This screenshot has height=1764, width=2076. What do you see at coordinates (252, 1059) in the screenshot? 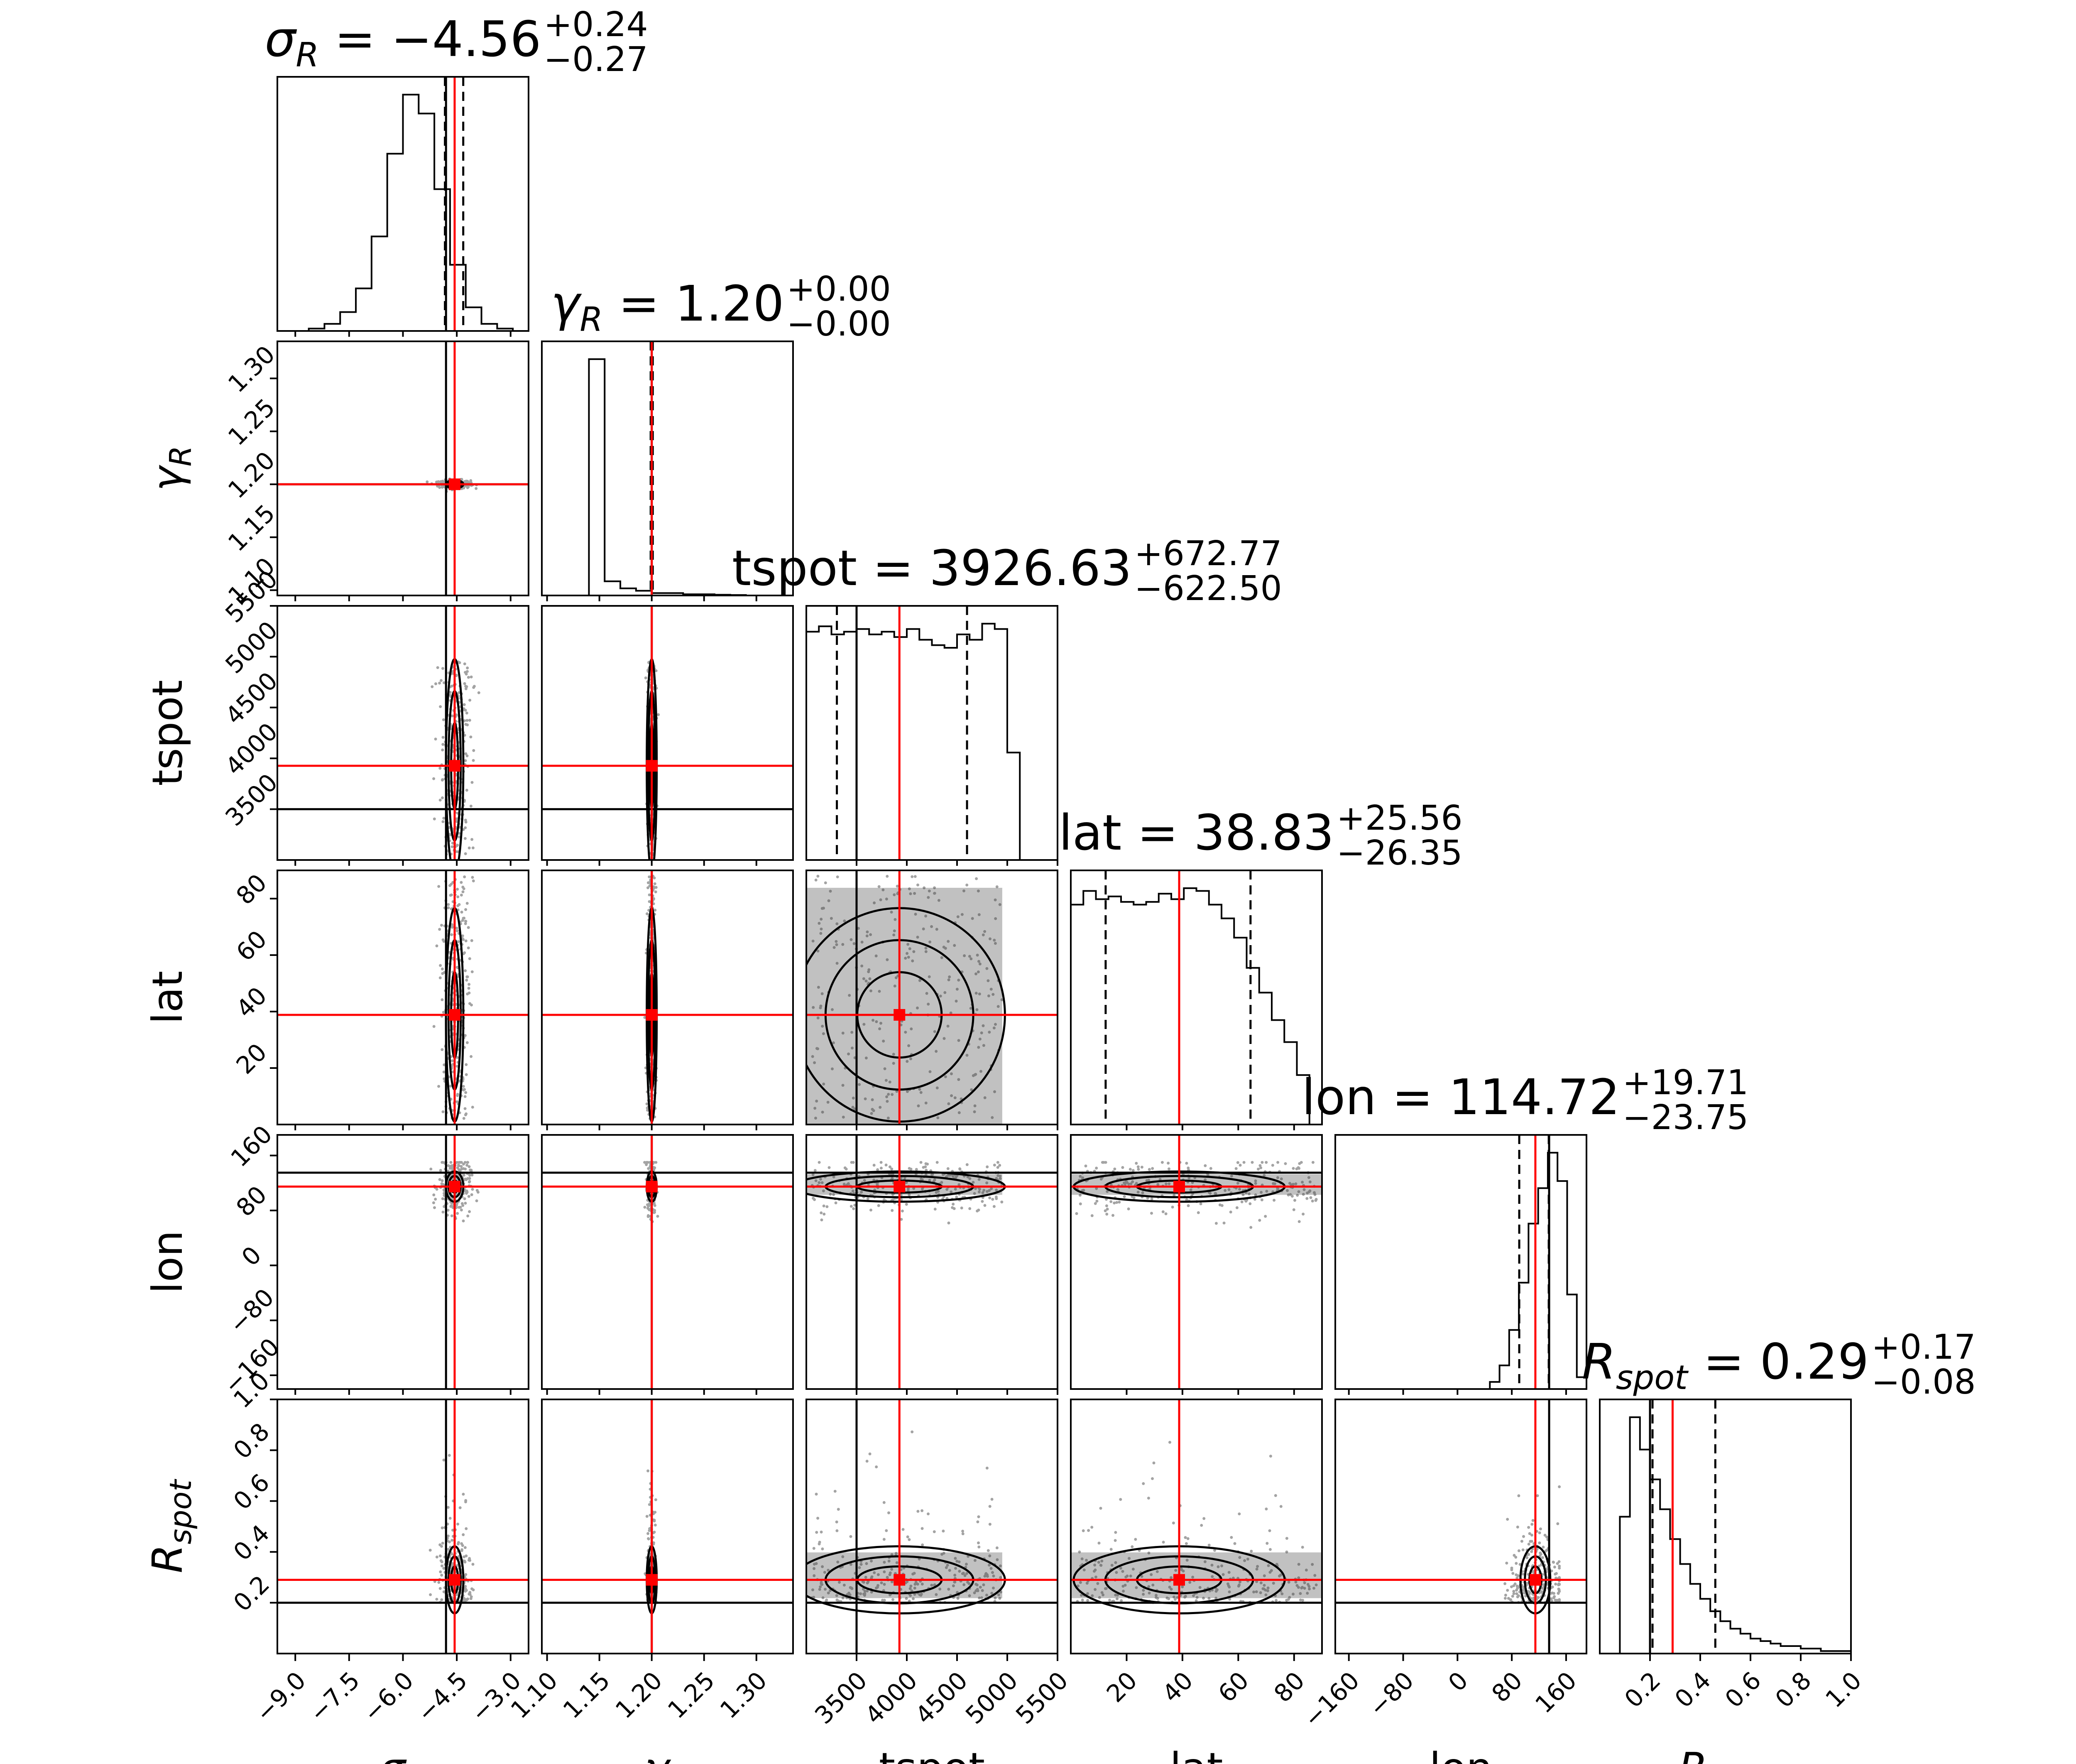
I see `ytick-label-lat-0: 20` at bounding box center [252, 1059].